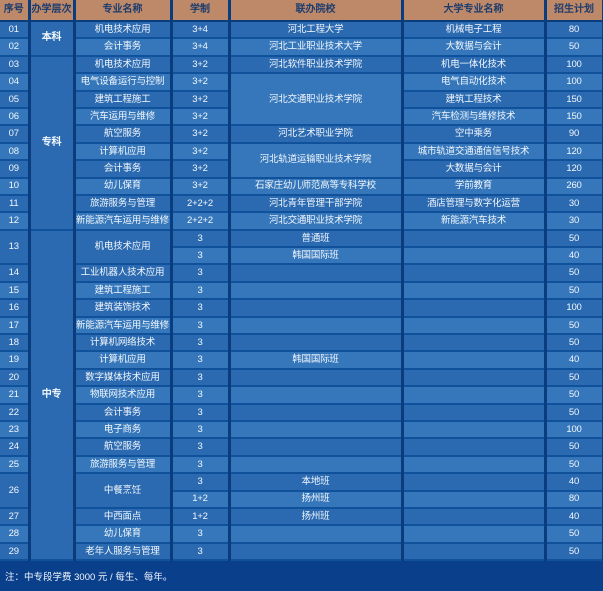 The image size is (603, 591). What do you see at coordinates (301, 326) in the screenshot?
I see `table-row: 17 新能源汽车运用与维修 3 50` at bounding box center [301, 326].